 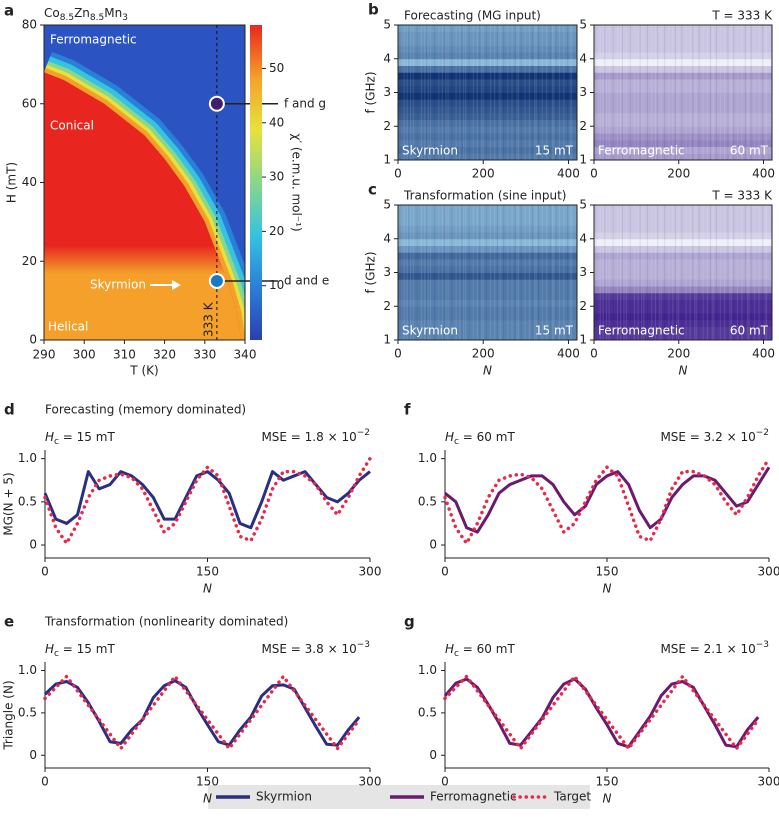 What do you see at coordinates (373, 10) in the screenshot?
I see `panel-letter: b` at bounding box center [373, 10].